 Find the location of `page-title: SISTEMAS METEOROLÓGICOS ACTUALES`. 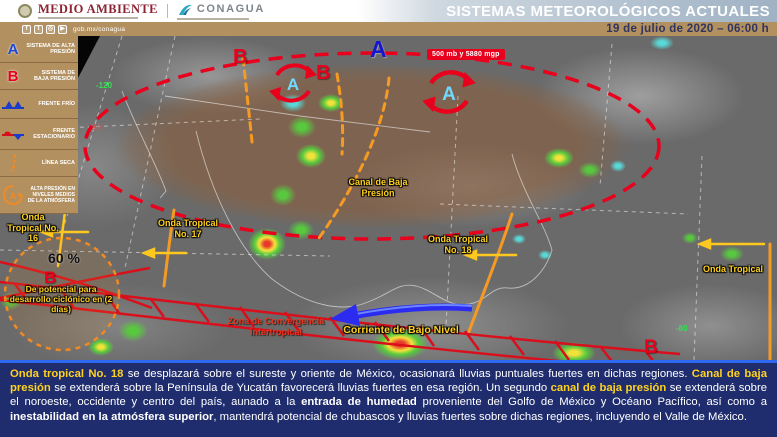

page-title: SISTEMAS METEOROLÓGICOS ACTUALES is located at coordinates (608, 11).